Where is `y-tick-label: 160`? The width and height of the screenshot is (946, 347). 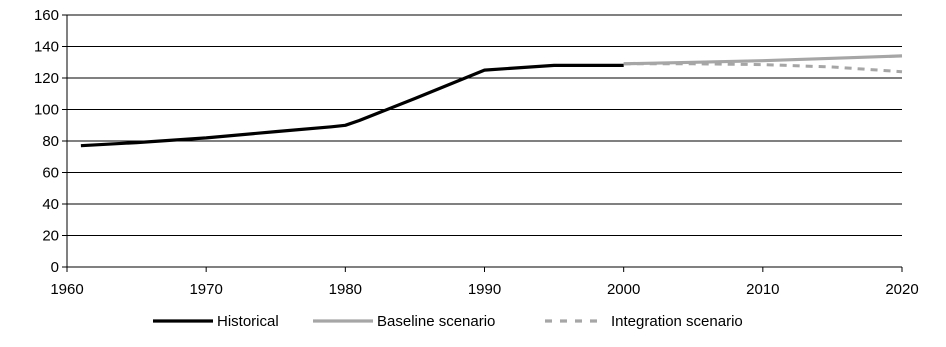
y-tick-label: 160 is located at coordinates (46, 15).